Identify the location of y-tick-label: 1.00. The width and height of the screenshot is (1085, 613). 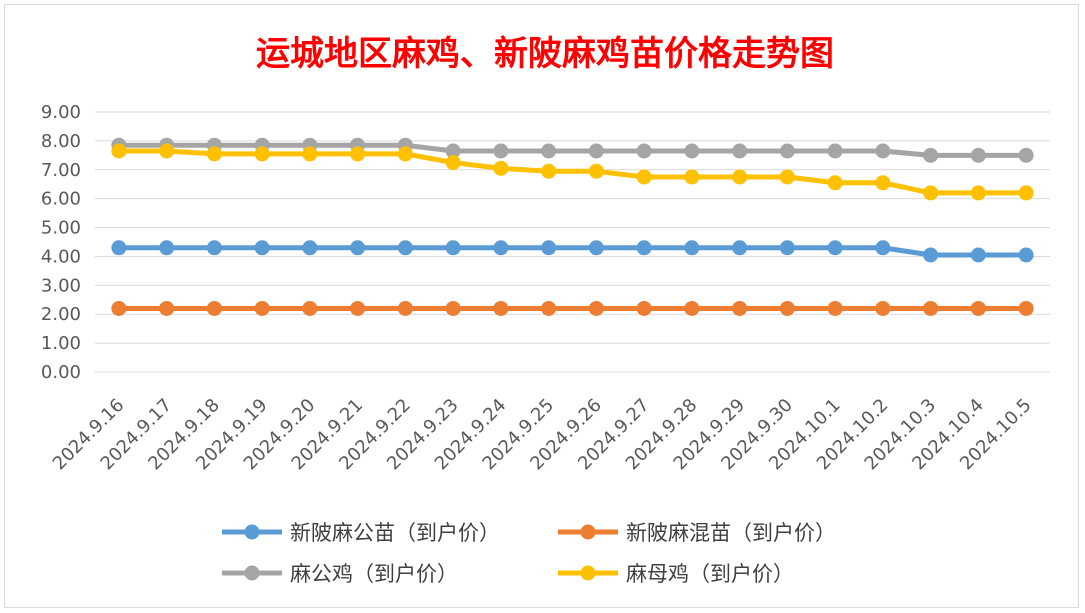
(61, 343).